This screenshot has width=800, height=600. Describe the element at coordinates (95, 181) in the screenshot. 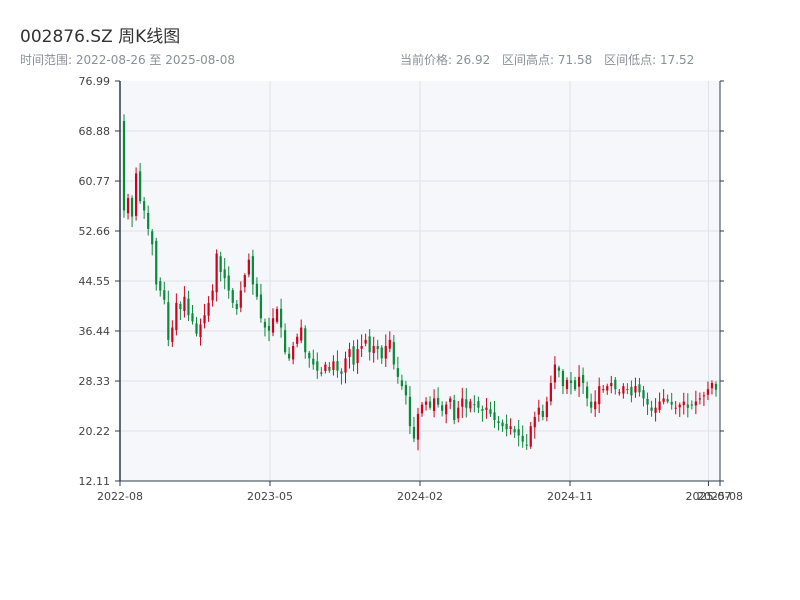

I see `y-tick-label: 60.77` at that location.